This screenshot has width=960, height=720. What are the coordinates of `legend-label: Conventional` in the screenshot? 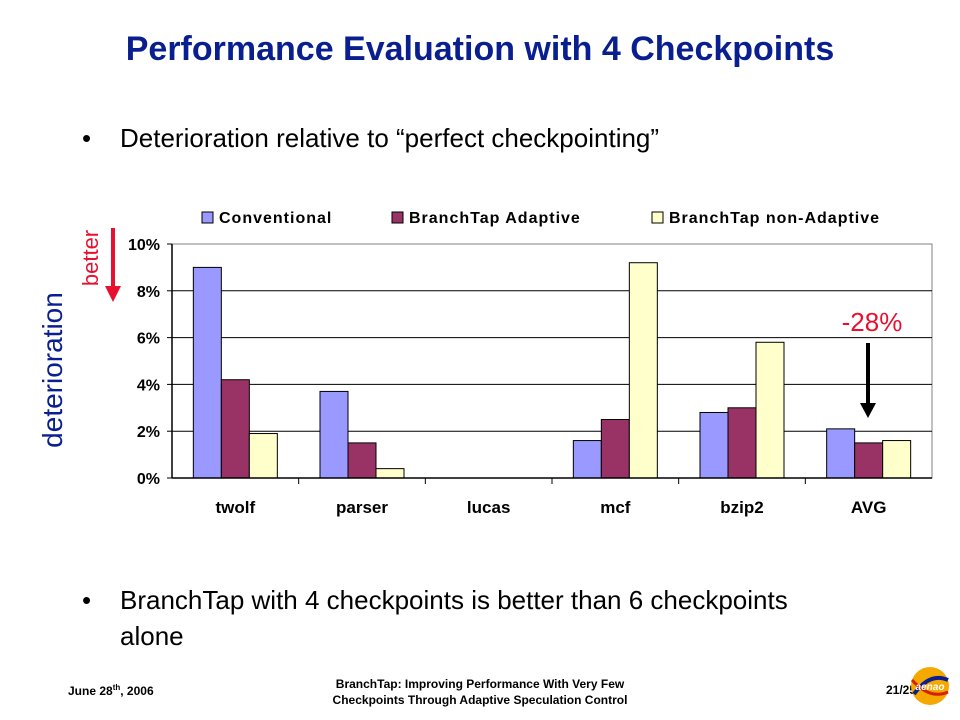 It's located at (275, 218).